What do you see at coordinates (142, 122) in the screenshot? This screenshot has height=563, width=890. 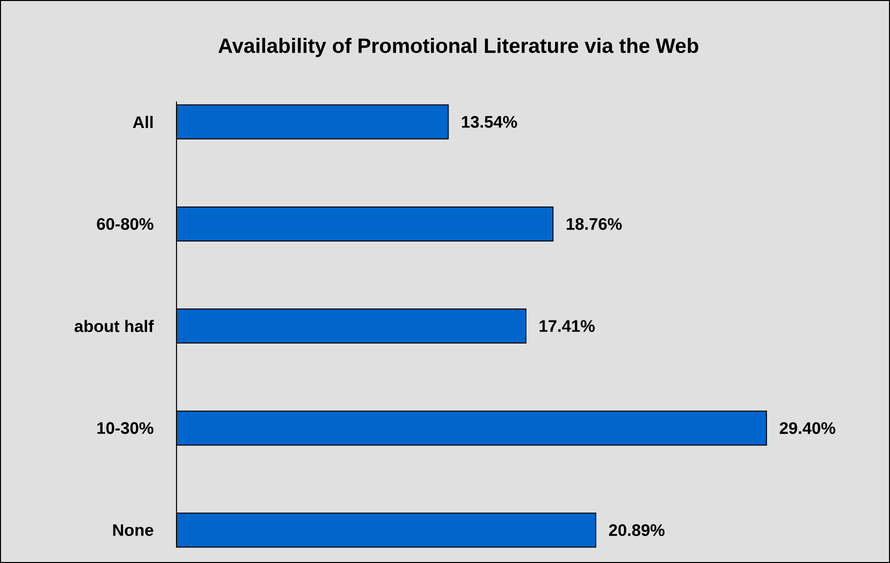 I see `y-tick-label: All` at bounding box center [142, 122].